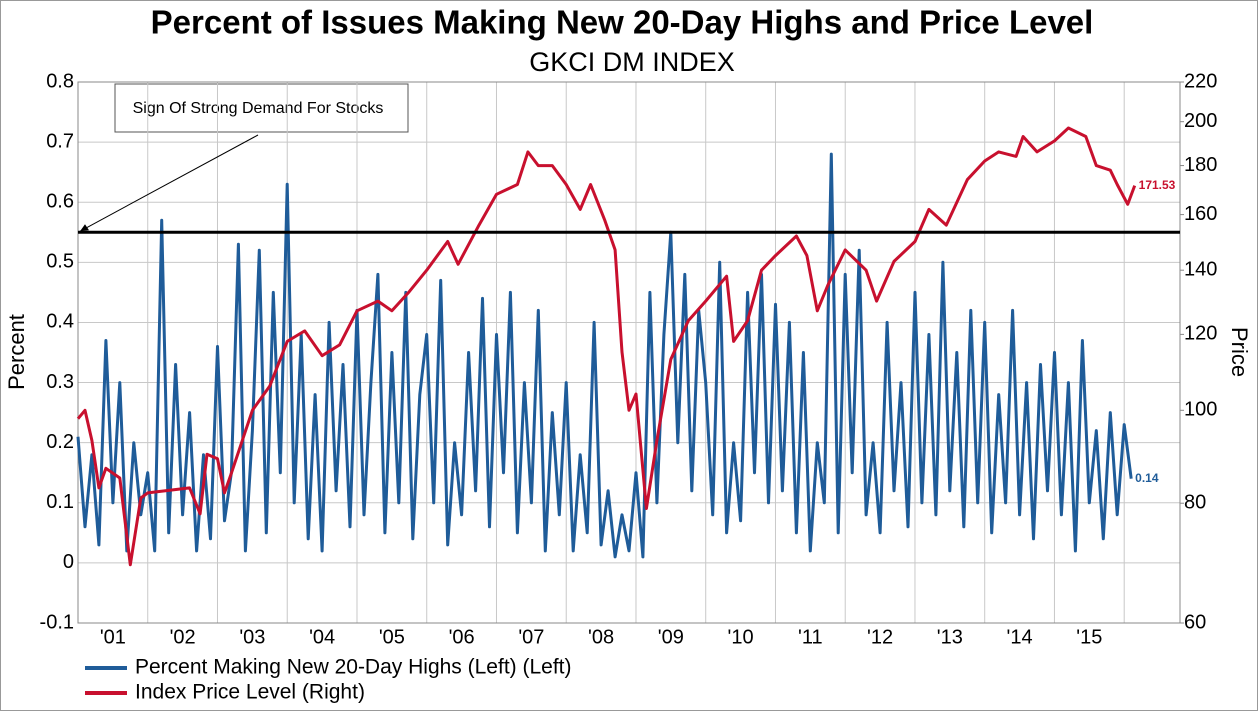 This screenshot has height=711, width=1258. What do you see at coordinates (258, 108) in the screenshot?
I see `annotation: Sign Of Strong Demand For Stocks` at bounding box center [258, 108].